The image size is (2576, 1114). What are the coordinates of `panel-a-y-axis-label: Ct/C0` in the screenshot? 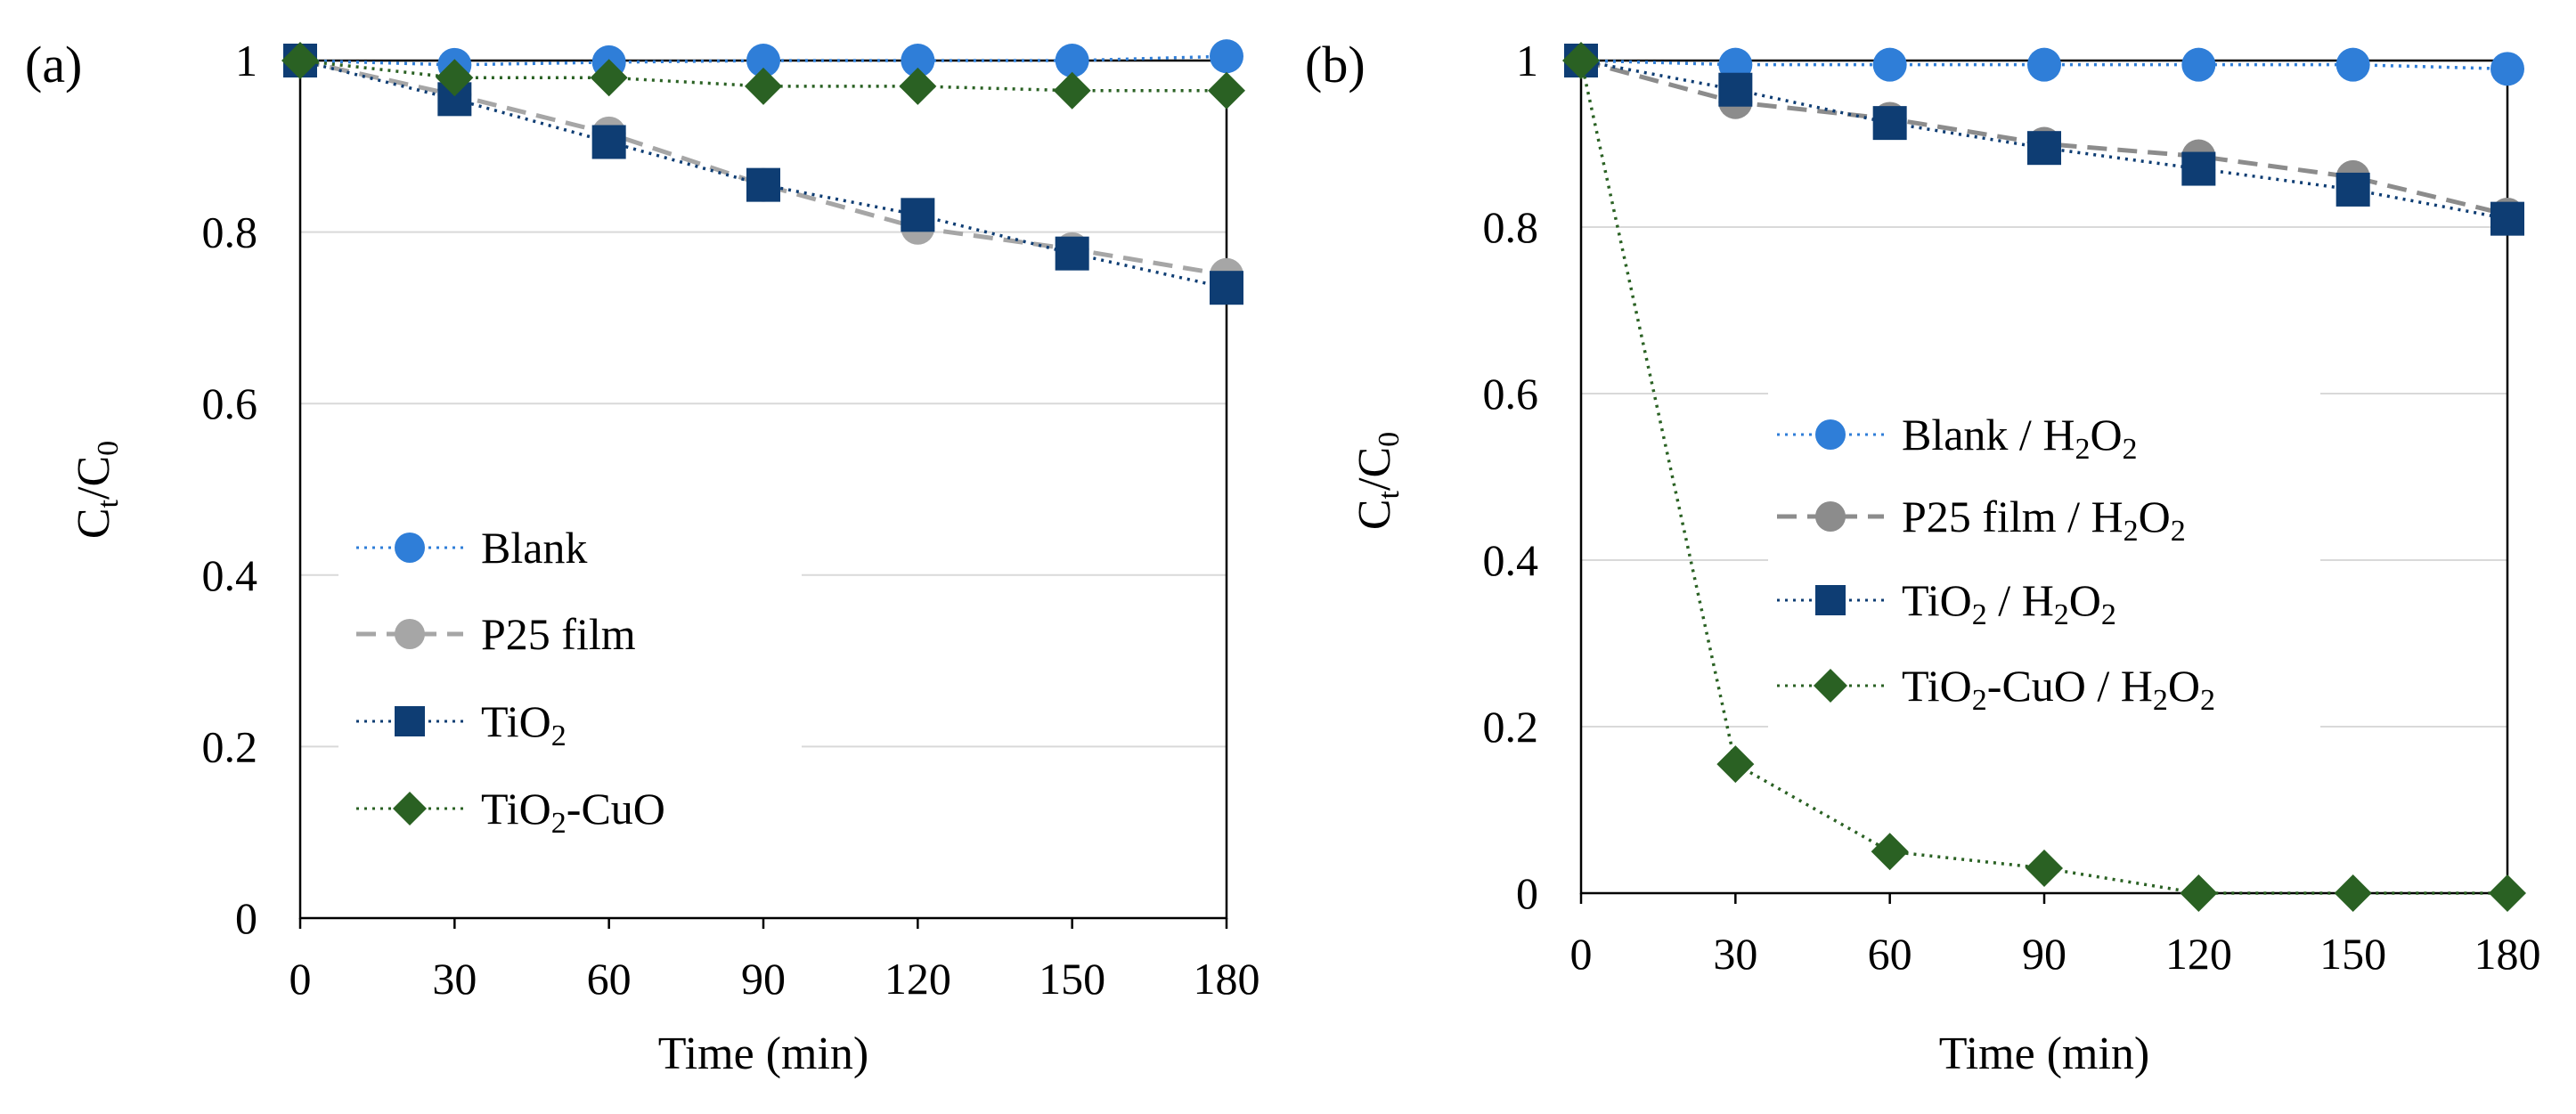 It's located at (97, 490).